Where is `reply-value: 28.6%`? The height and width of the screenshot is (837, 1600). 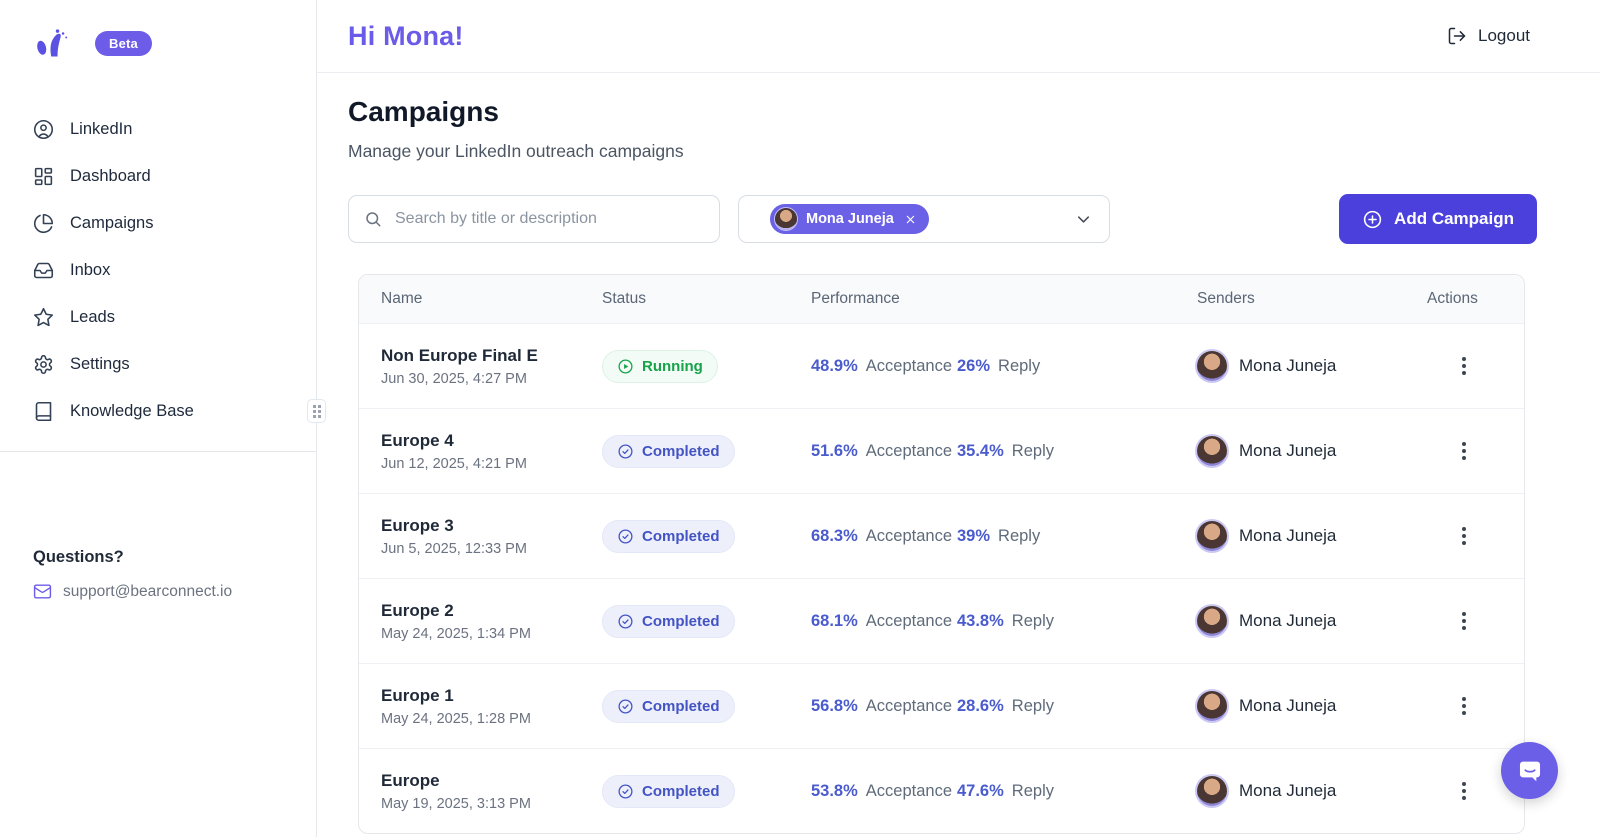
reply-value: 28.6% is located at coordinates (980, 705).